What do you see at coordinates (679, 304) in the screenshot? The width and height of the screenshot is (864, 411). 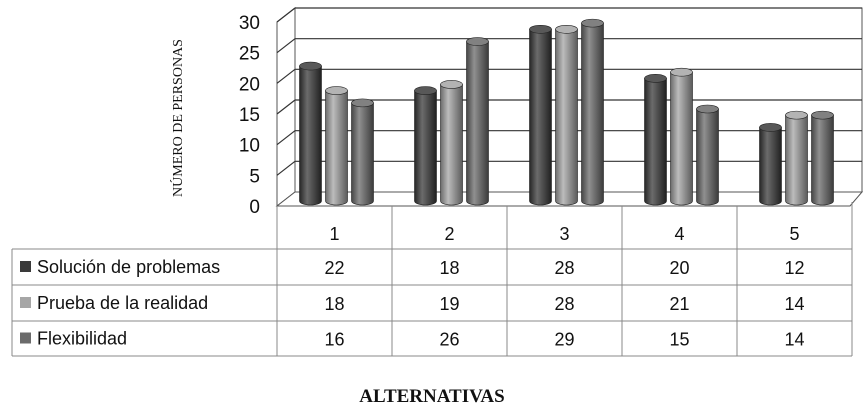 I see `data-label: 21` at bounding box center [679, 304].